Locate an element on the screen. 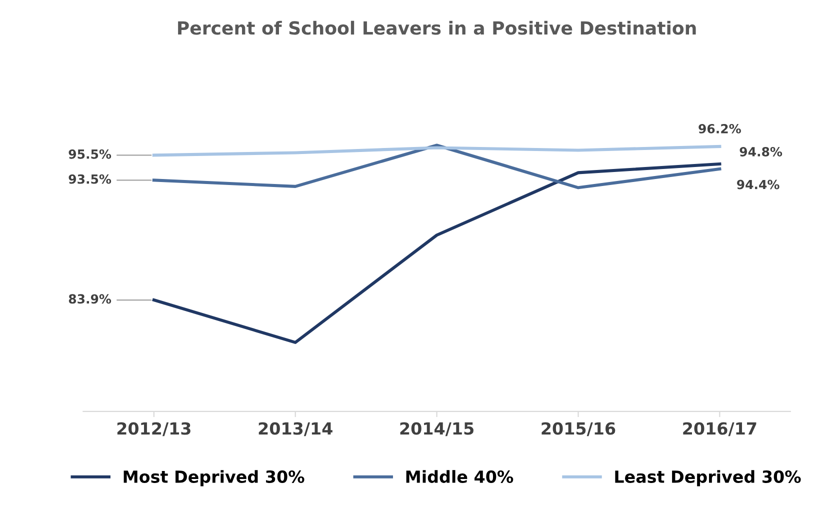  x-tick-label: 2012/13 is located at coordinates (153, 429).